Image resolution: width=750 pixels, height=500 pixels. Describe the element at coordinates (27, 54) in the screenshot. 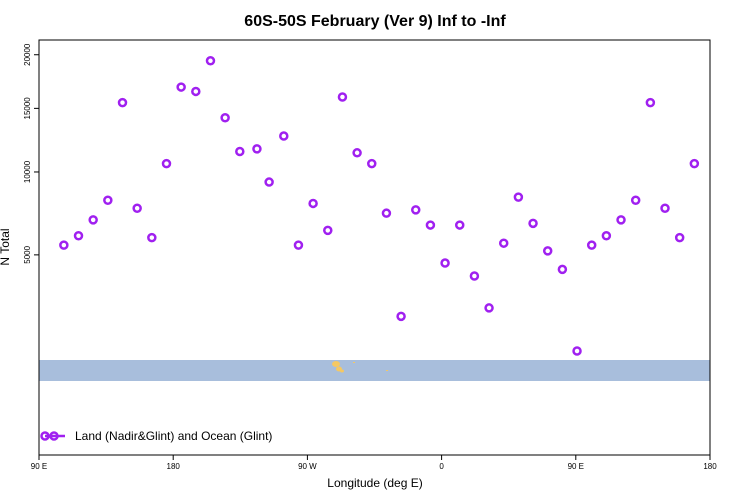

I see `y-tick-label: 20000` at that location.